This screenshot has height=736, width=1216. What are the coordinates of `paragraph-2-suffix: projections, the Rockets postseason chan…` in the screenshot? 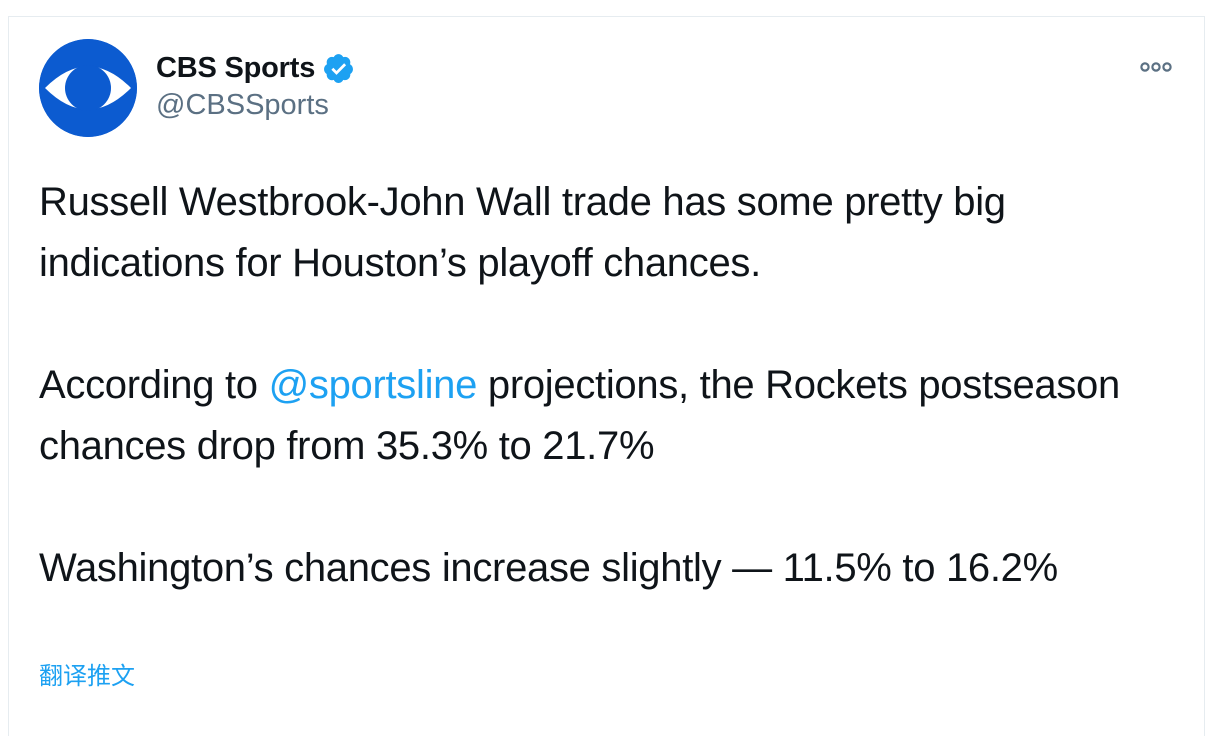 It's located at (579, 415).